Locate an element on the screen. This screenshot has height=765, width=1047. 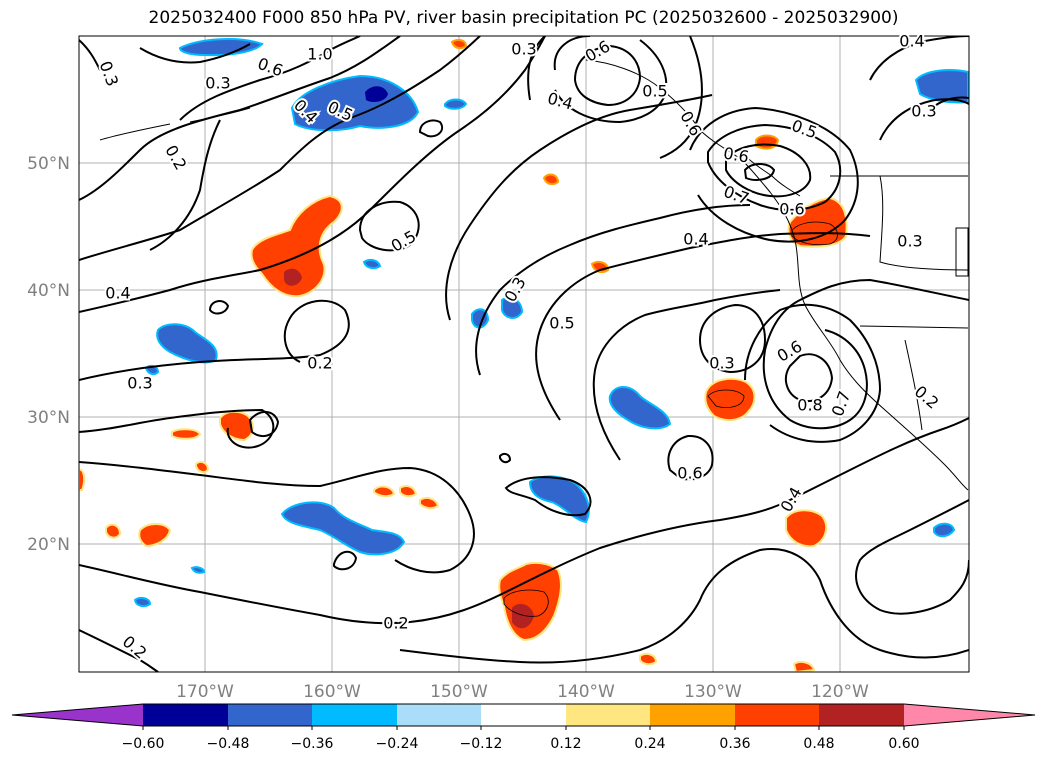
colorbar-tick-label: −0.12 is located at coordinates (481, 744).